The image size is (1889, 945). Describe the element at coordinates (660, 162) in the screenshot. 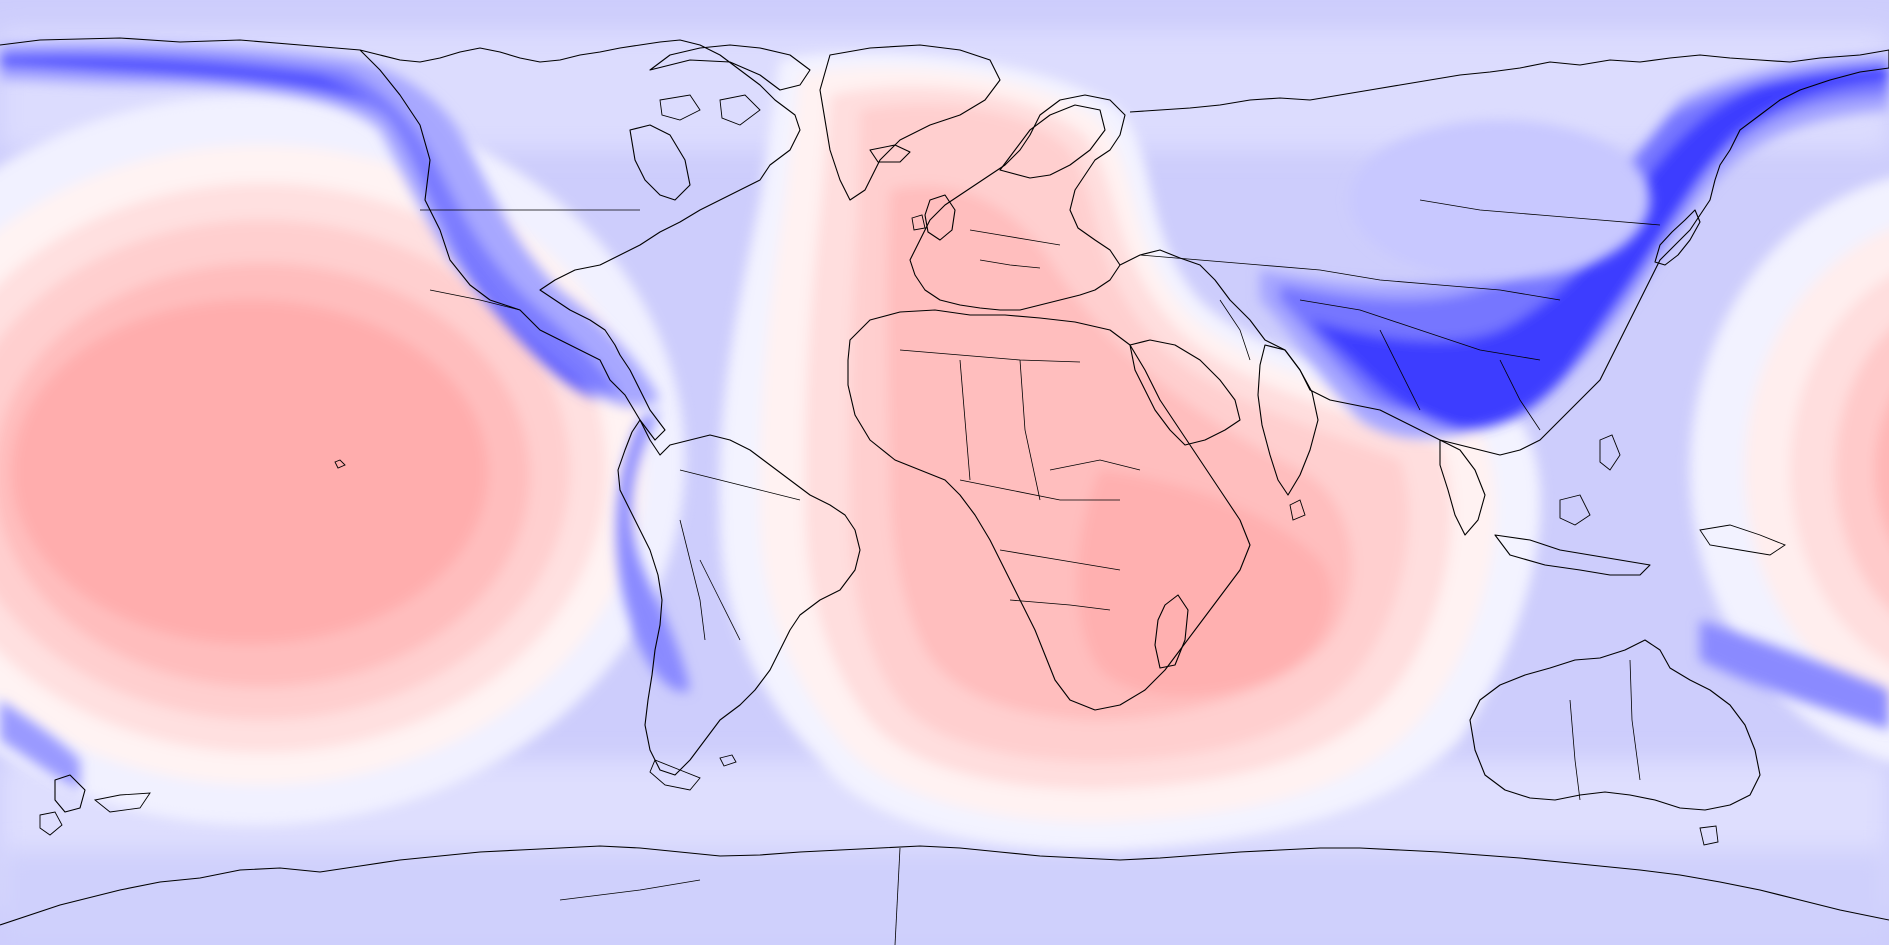

I see `coast-hudson-bay` at that location.